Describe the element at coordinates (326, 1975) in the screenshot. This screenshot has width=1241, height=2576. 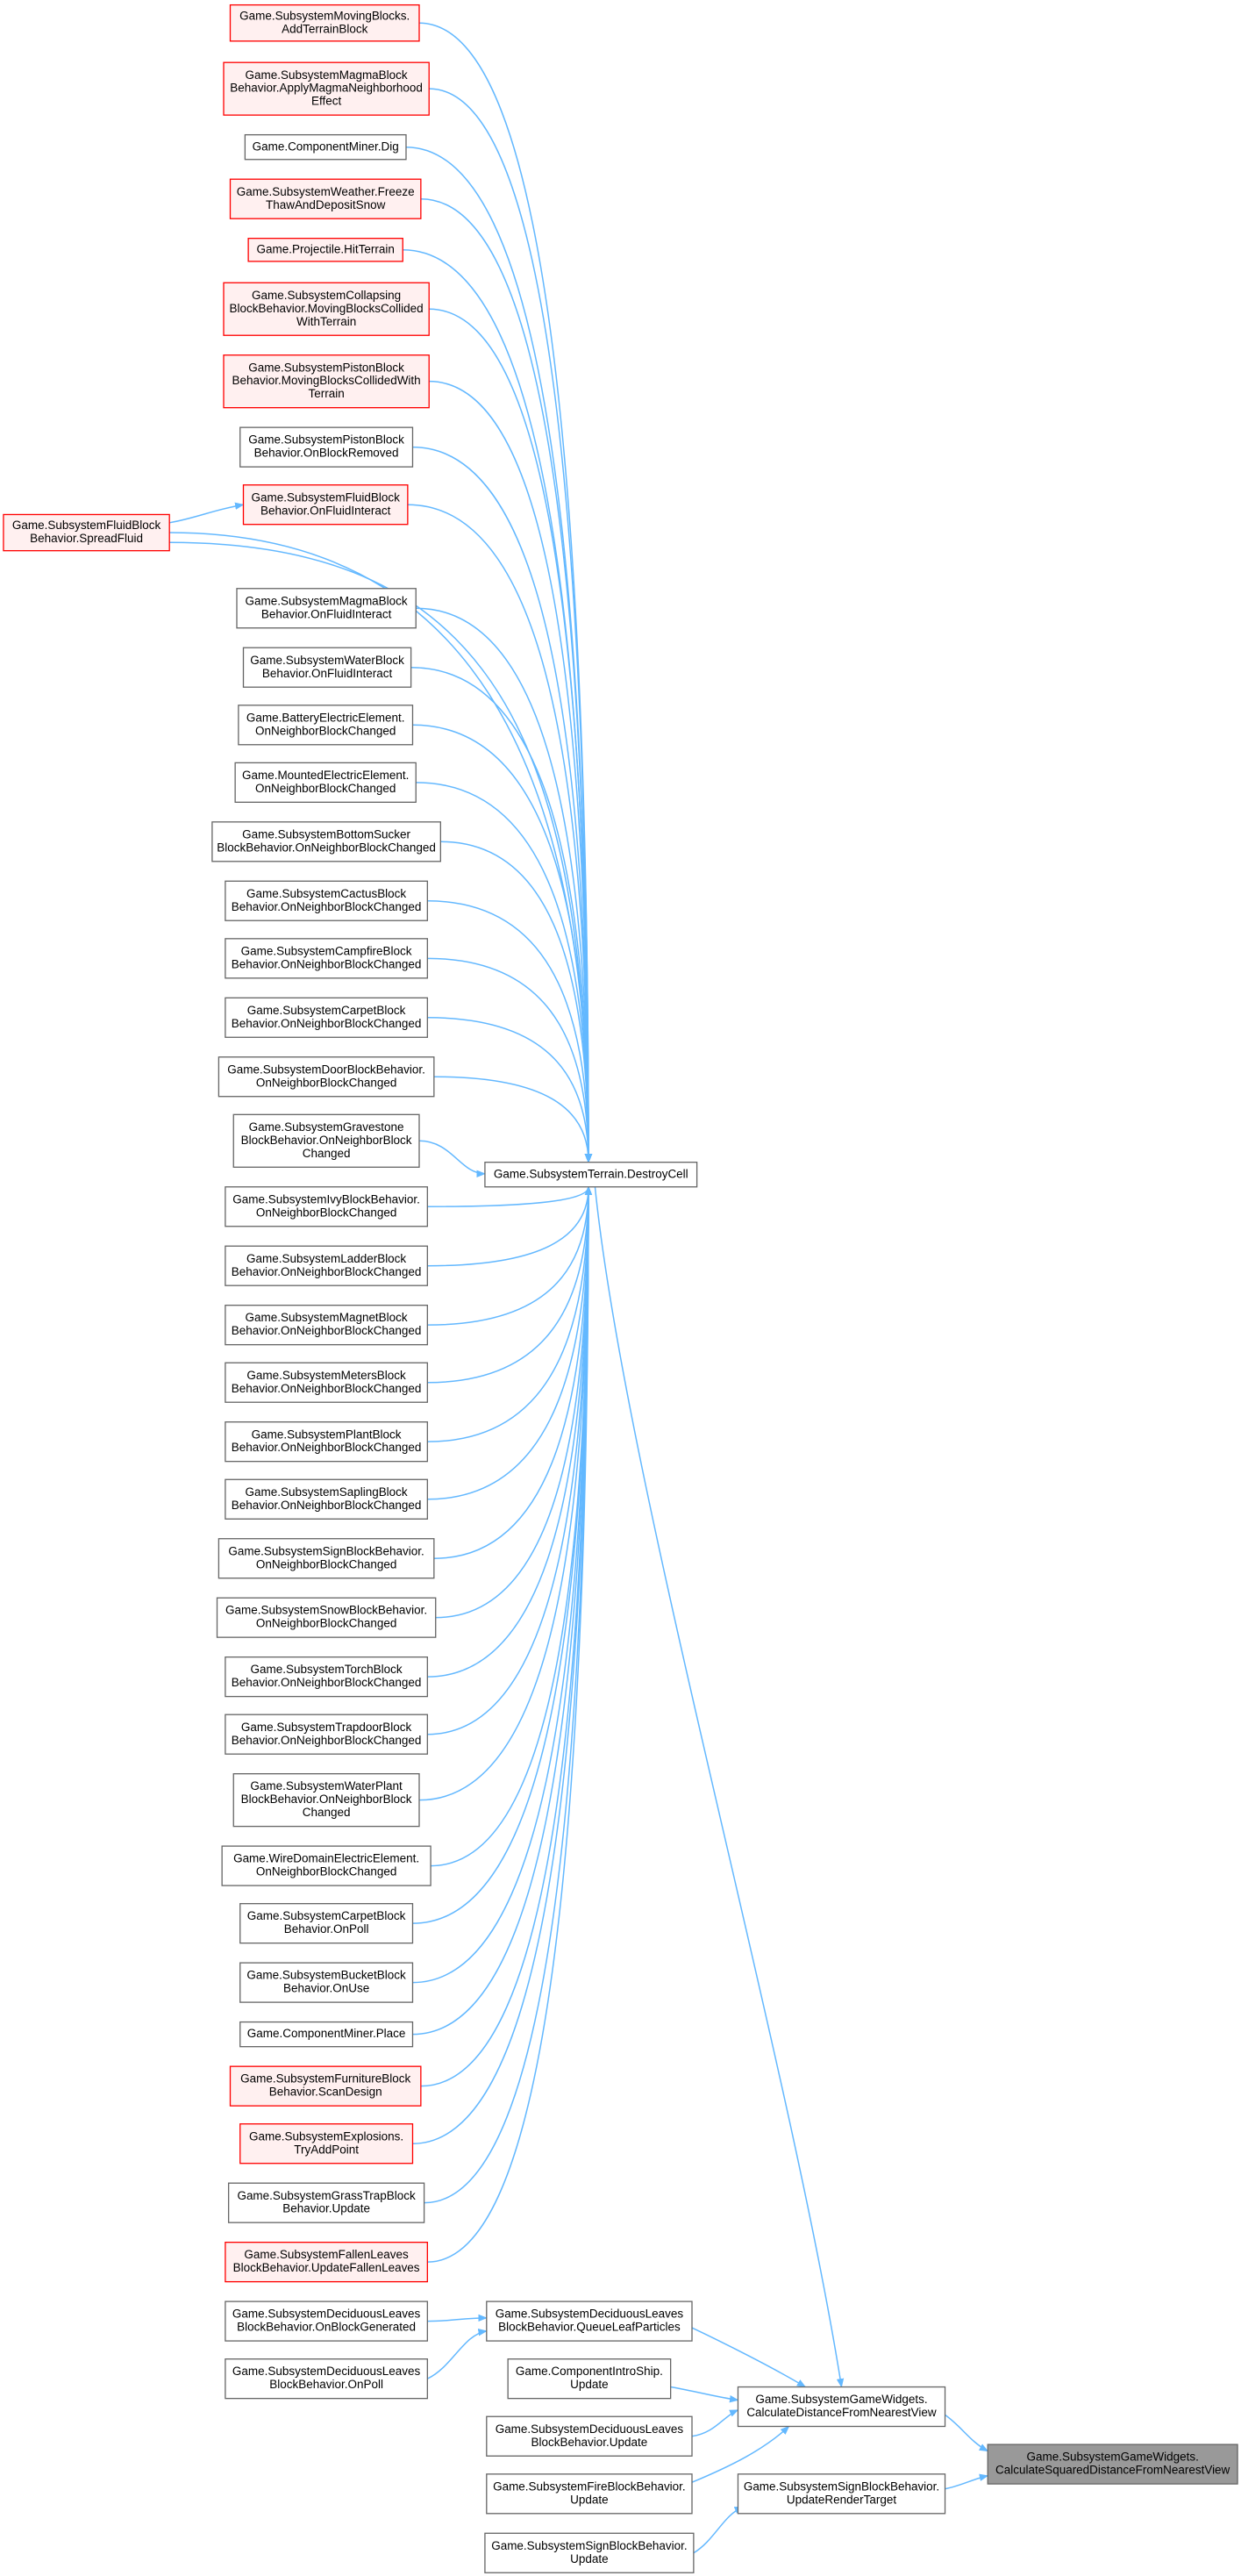
I see `node-label: Game.SubsystemBucketBlock` at that location.